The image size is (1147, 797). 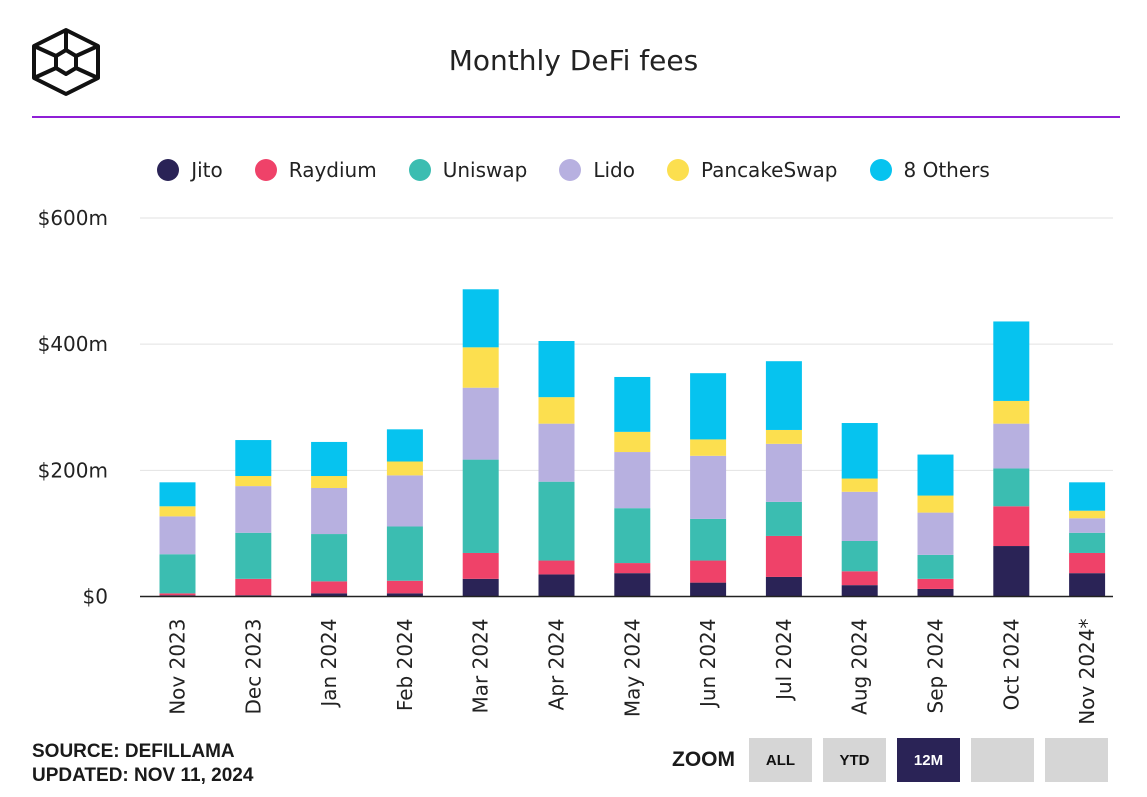 I want to click on x-tick-label: Apr 2024, so click(x=557, y=665).